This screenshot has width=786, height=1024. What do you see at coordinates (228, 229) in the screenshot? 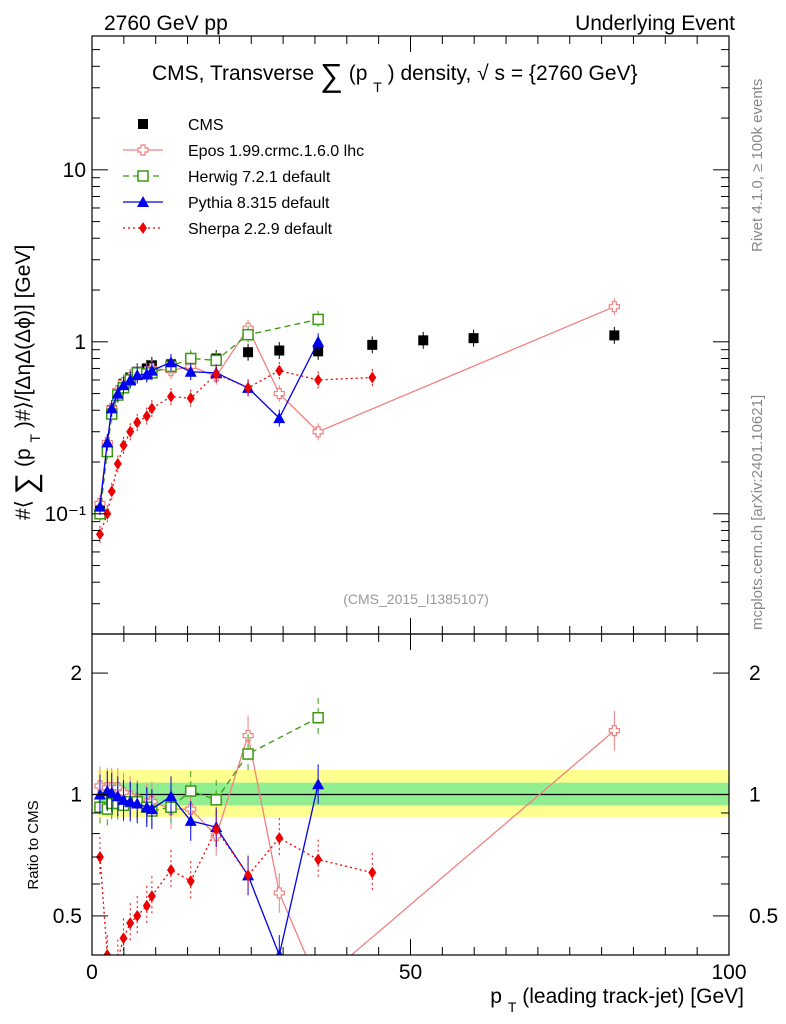
I see `legend-entry-sherpa: Sherpa 2.2.9 default` at bounding box center [228, 229].